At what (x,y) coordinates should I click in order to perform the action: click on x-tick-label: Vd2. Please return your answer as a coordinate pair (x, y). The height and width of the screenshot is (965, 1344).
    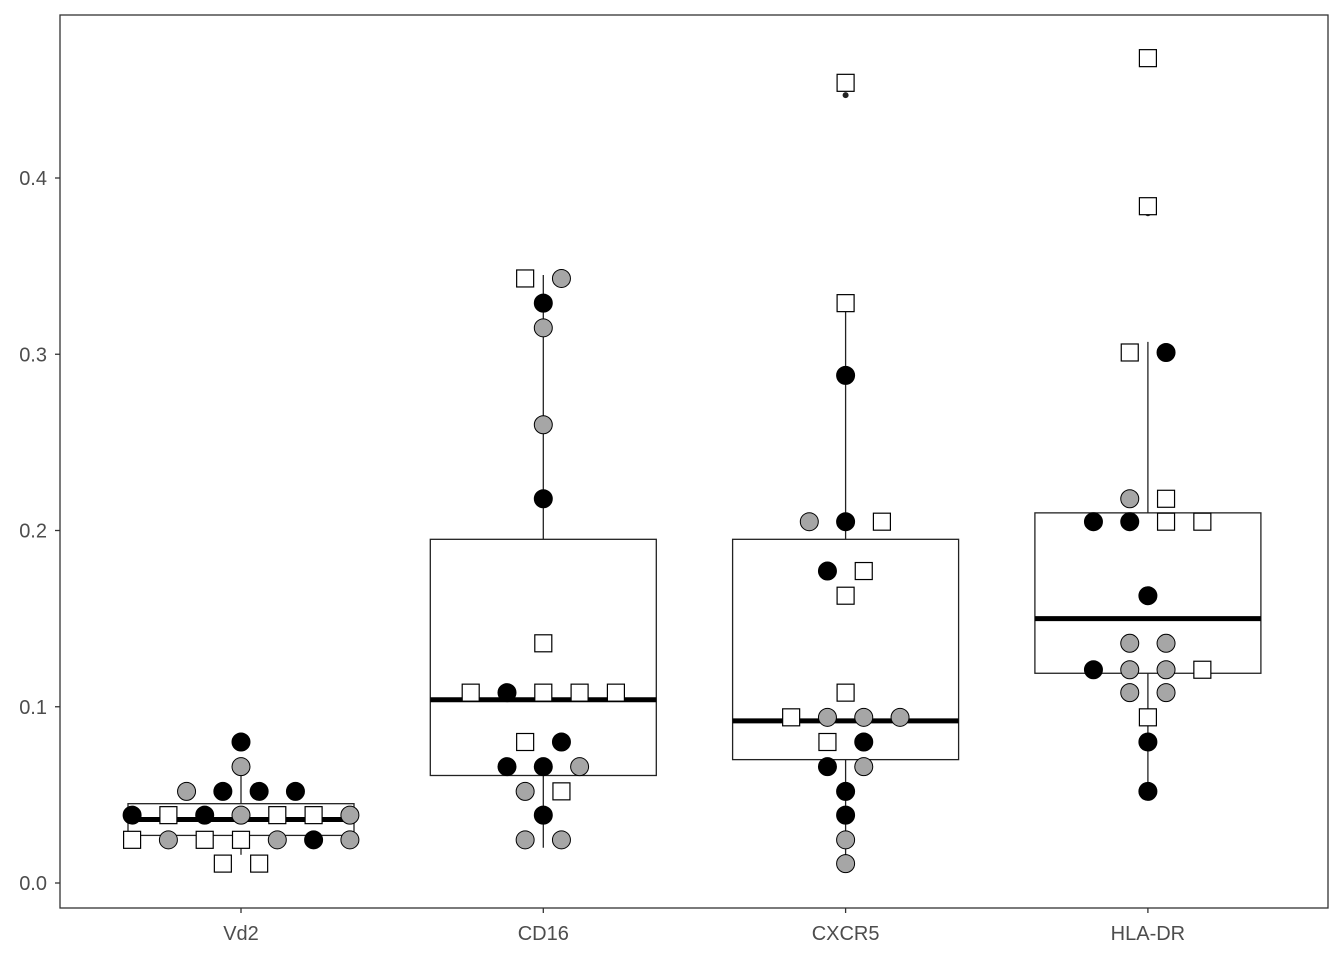
    Looking at the image, I should click on (241, 934).